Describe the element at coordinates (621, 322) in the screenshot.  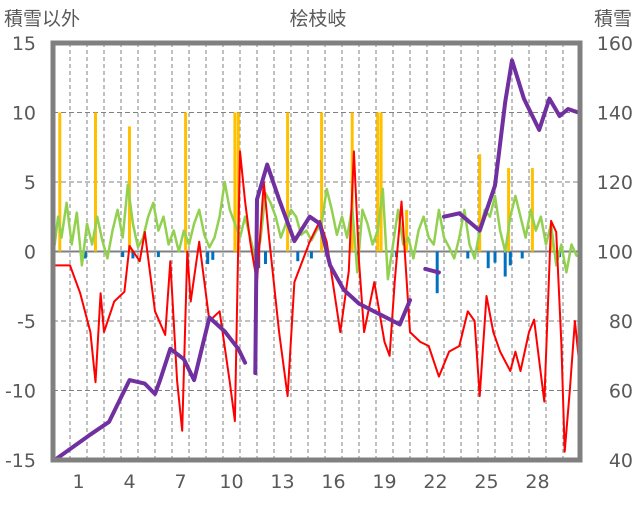
I see `y-tick-right: 80` at that location.